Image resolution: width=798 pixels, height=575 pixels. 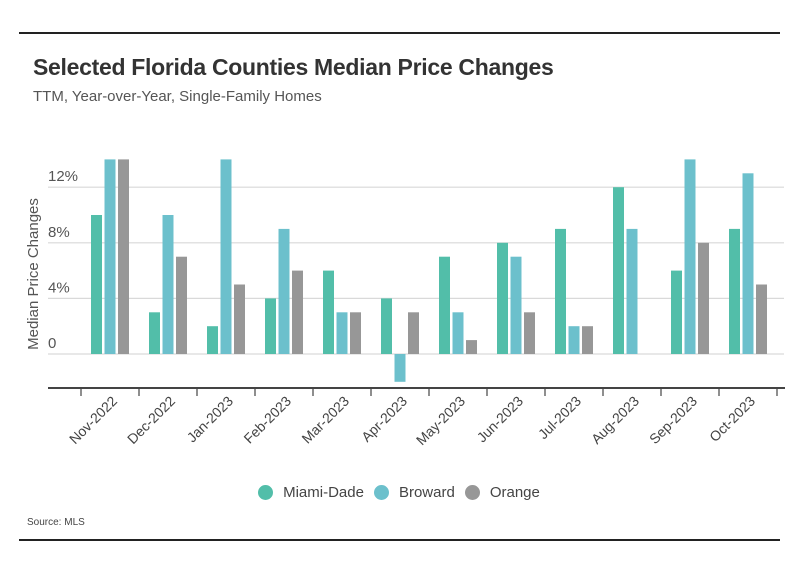 What do you see at coordinates (618, 270) in the screenshot?
I see `bar-miami-dade-aug-2023` at bounding box center [618, 270].